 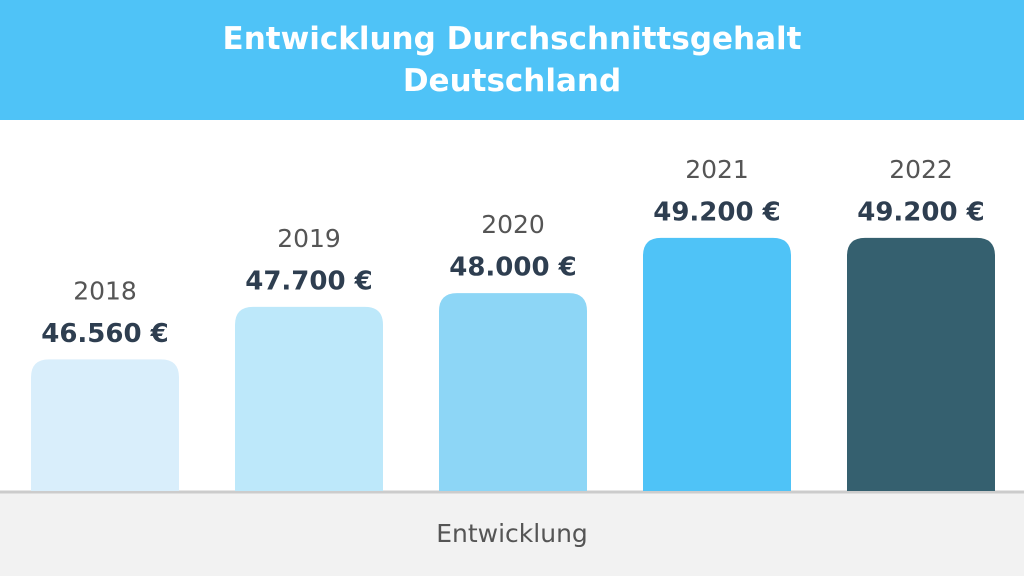 What do you see at coordinates (921, 169) in the screenshot?
I see `category-label: 2022` at bounding box center [921, 169].